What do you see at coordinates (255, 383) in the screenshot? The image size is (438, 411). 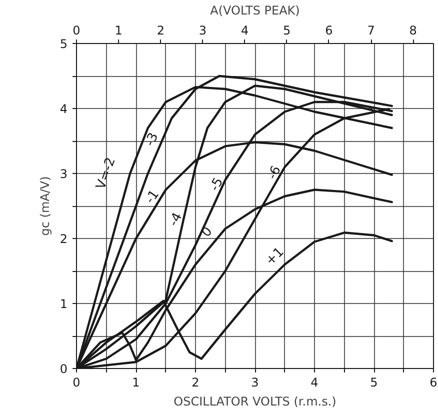 I see `x-tick-label: 3` at bounding box center [255, 383].